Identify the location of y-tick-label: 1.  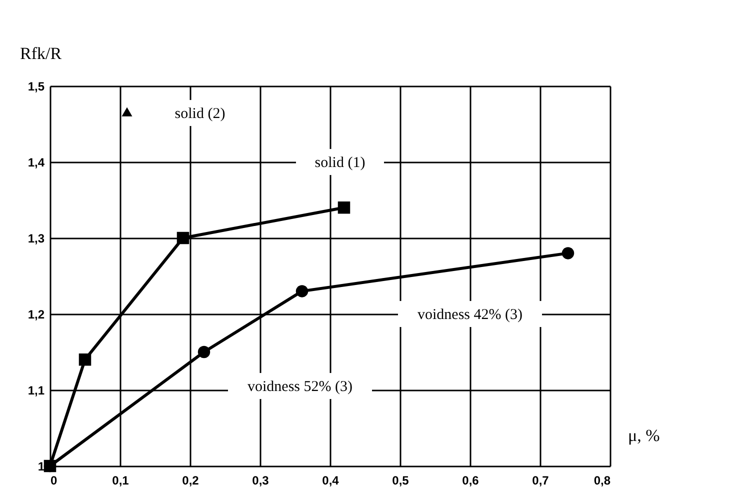
(41, 467).